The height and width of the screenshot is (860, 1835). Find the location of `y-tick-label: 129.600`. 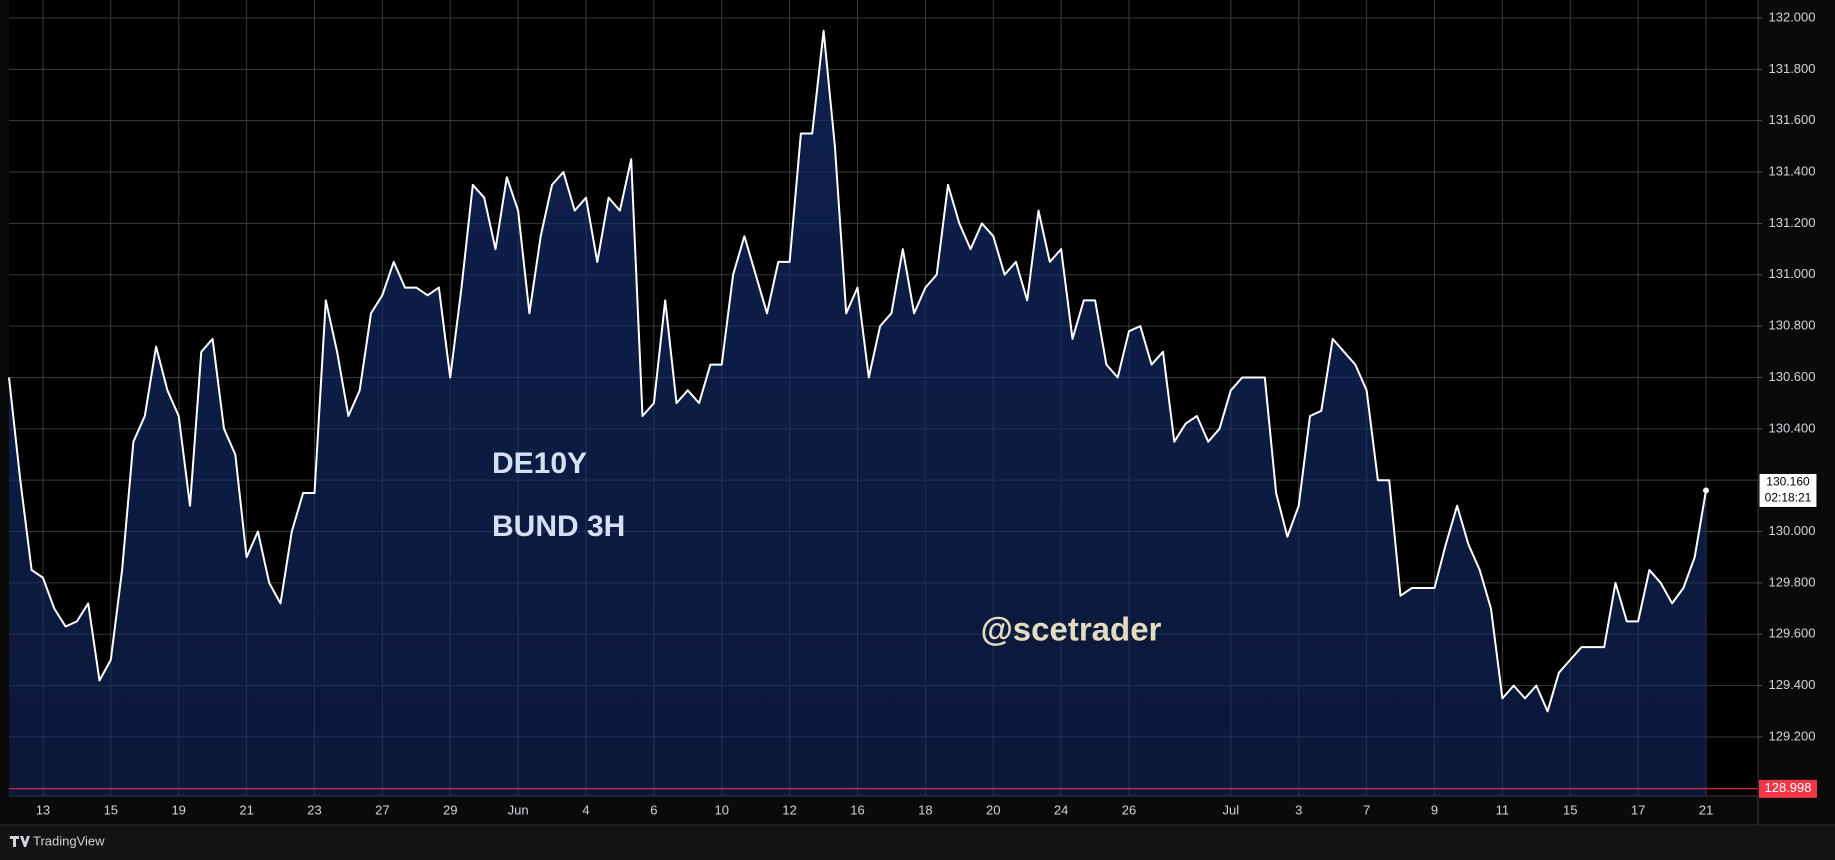

y-tick-label: 129.600 is located at coordinates (1792, 633).